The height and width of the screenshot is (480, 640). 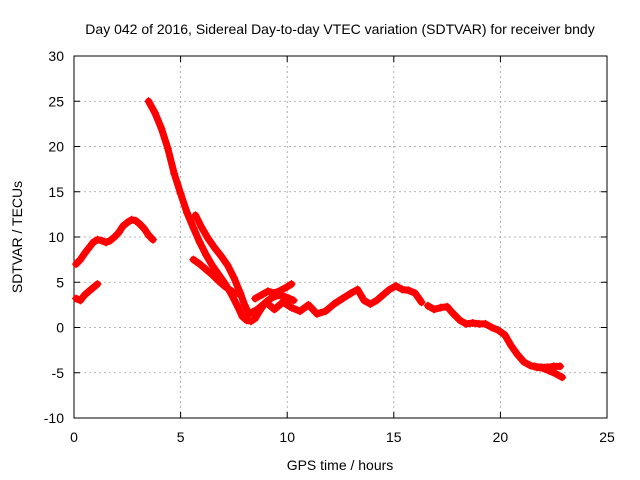 What do you see at coordinates (287, 437) in the screenshot?
I see `x-tick-label: 10` at bounding box center [287, 437].